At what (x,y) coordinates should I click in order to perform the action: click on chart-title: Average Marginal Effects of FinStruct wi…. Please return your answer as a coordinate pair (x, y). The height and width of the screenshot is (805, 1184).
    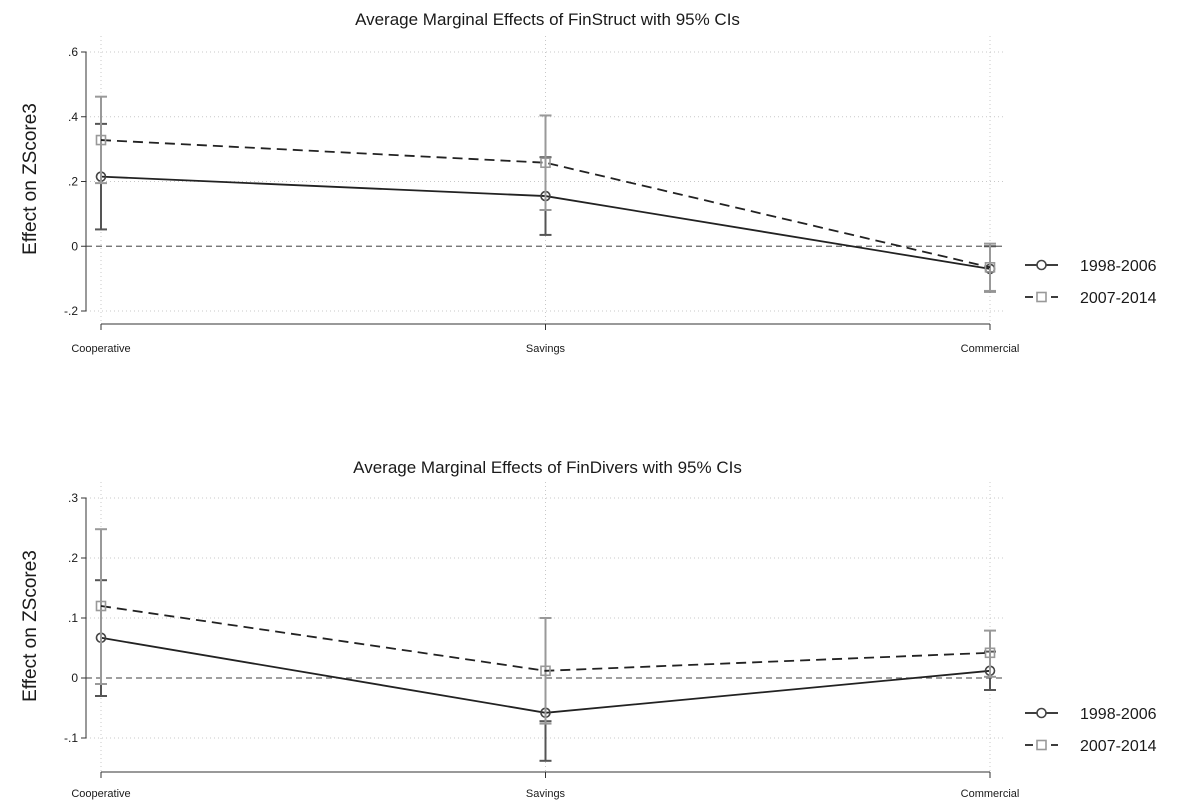
    Looking at the image, I should click on (547, 19).